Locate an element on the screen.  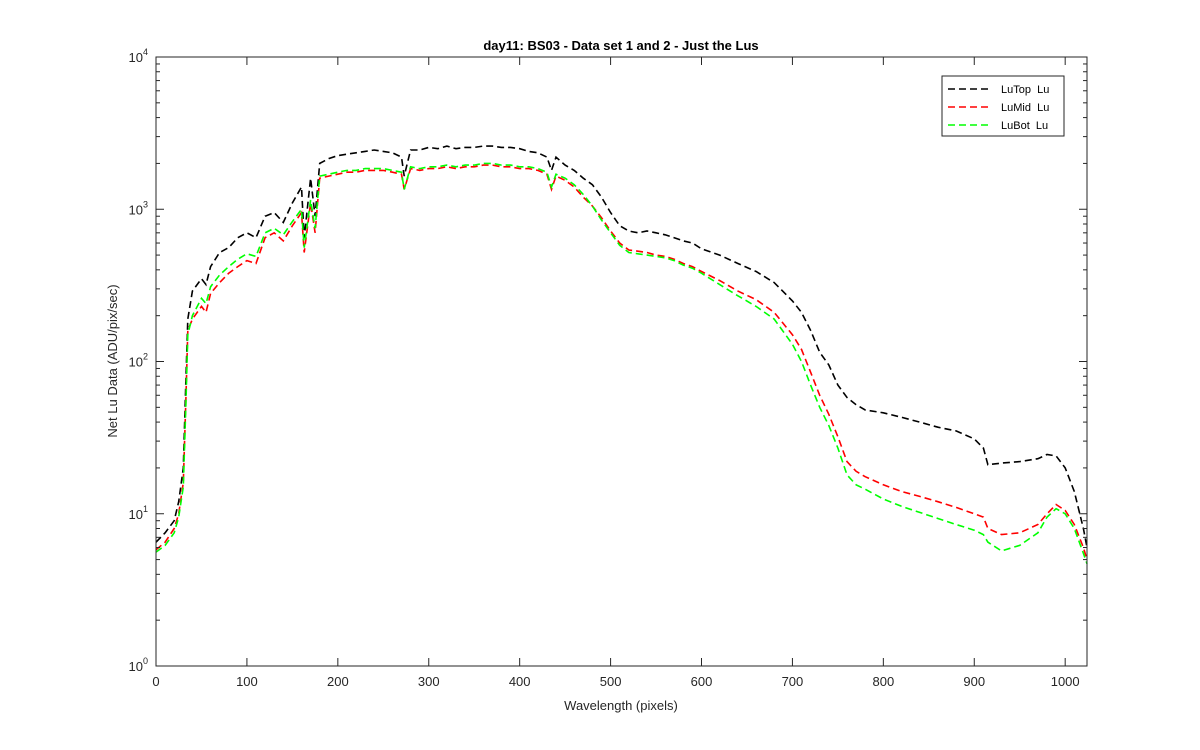
x-tick-label: 700 is located at coordinates (793, 681).